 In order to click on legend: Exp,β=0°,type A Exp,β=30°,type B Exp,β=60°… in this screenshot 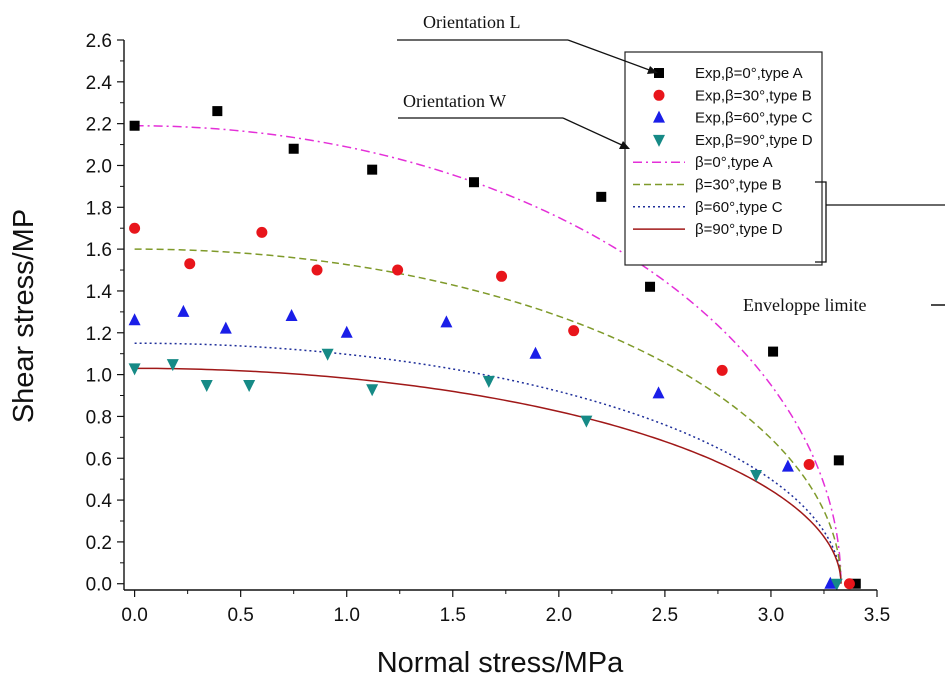, I will do `click(723, 158)`.